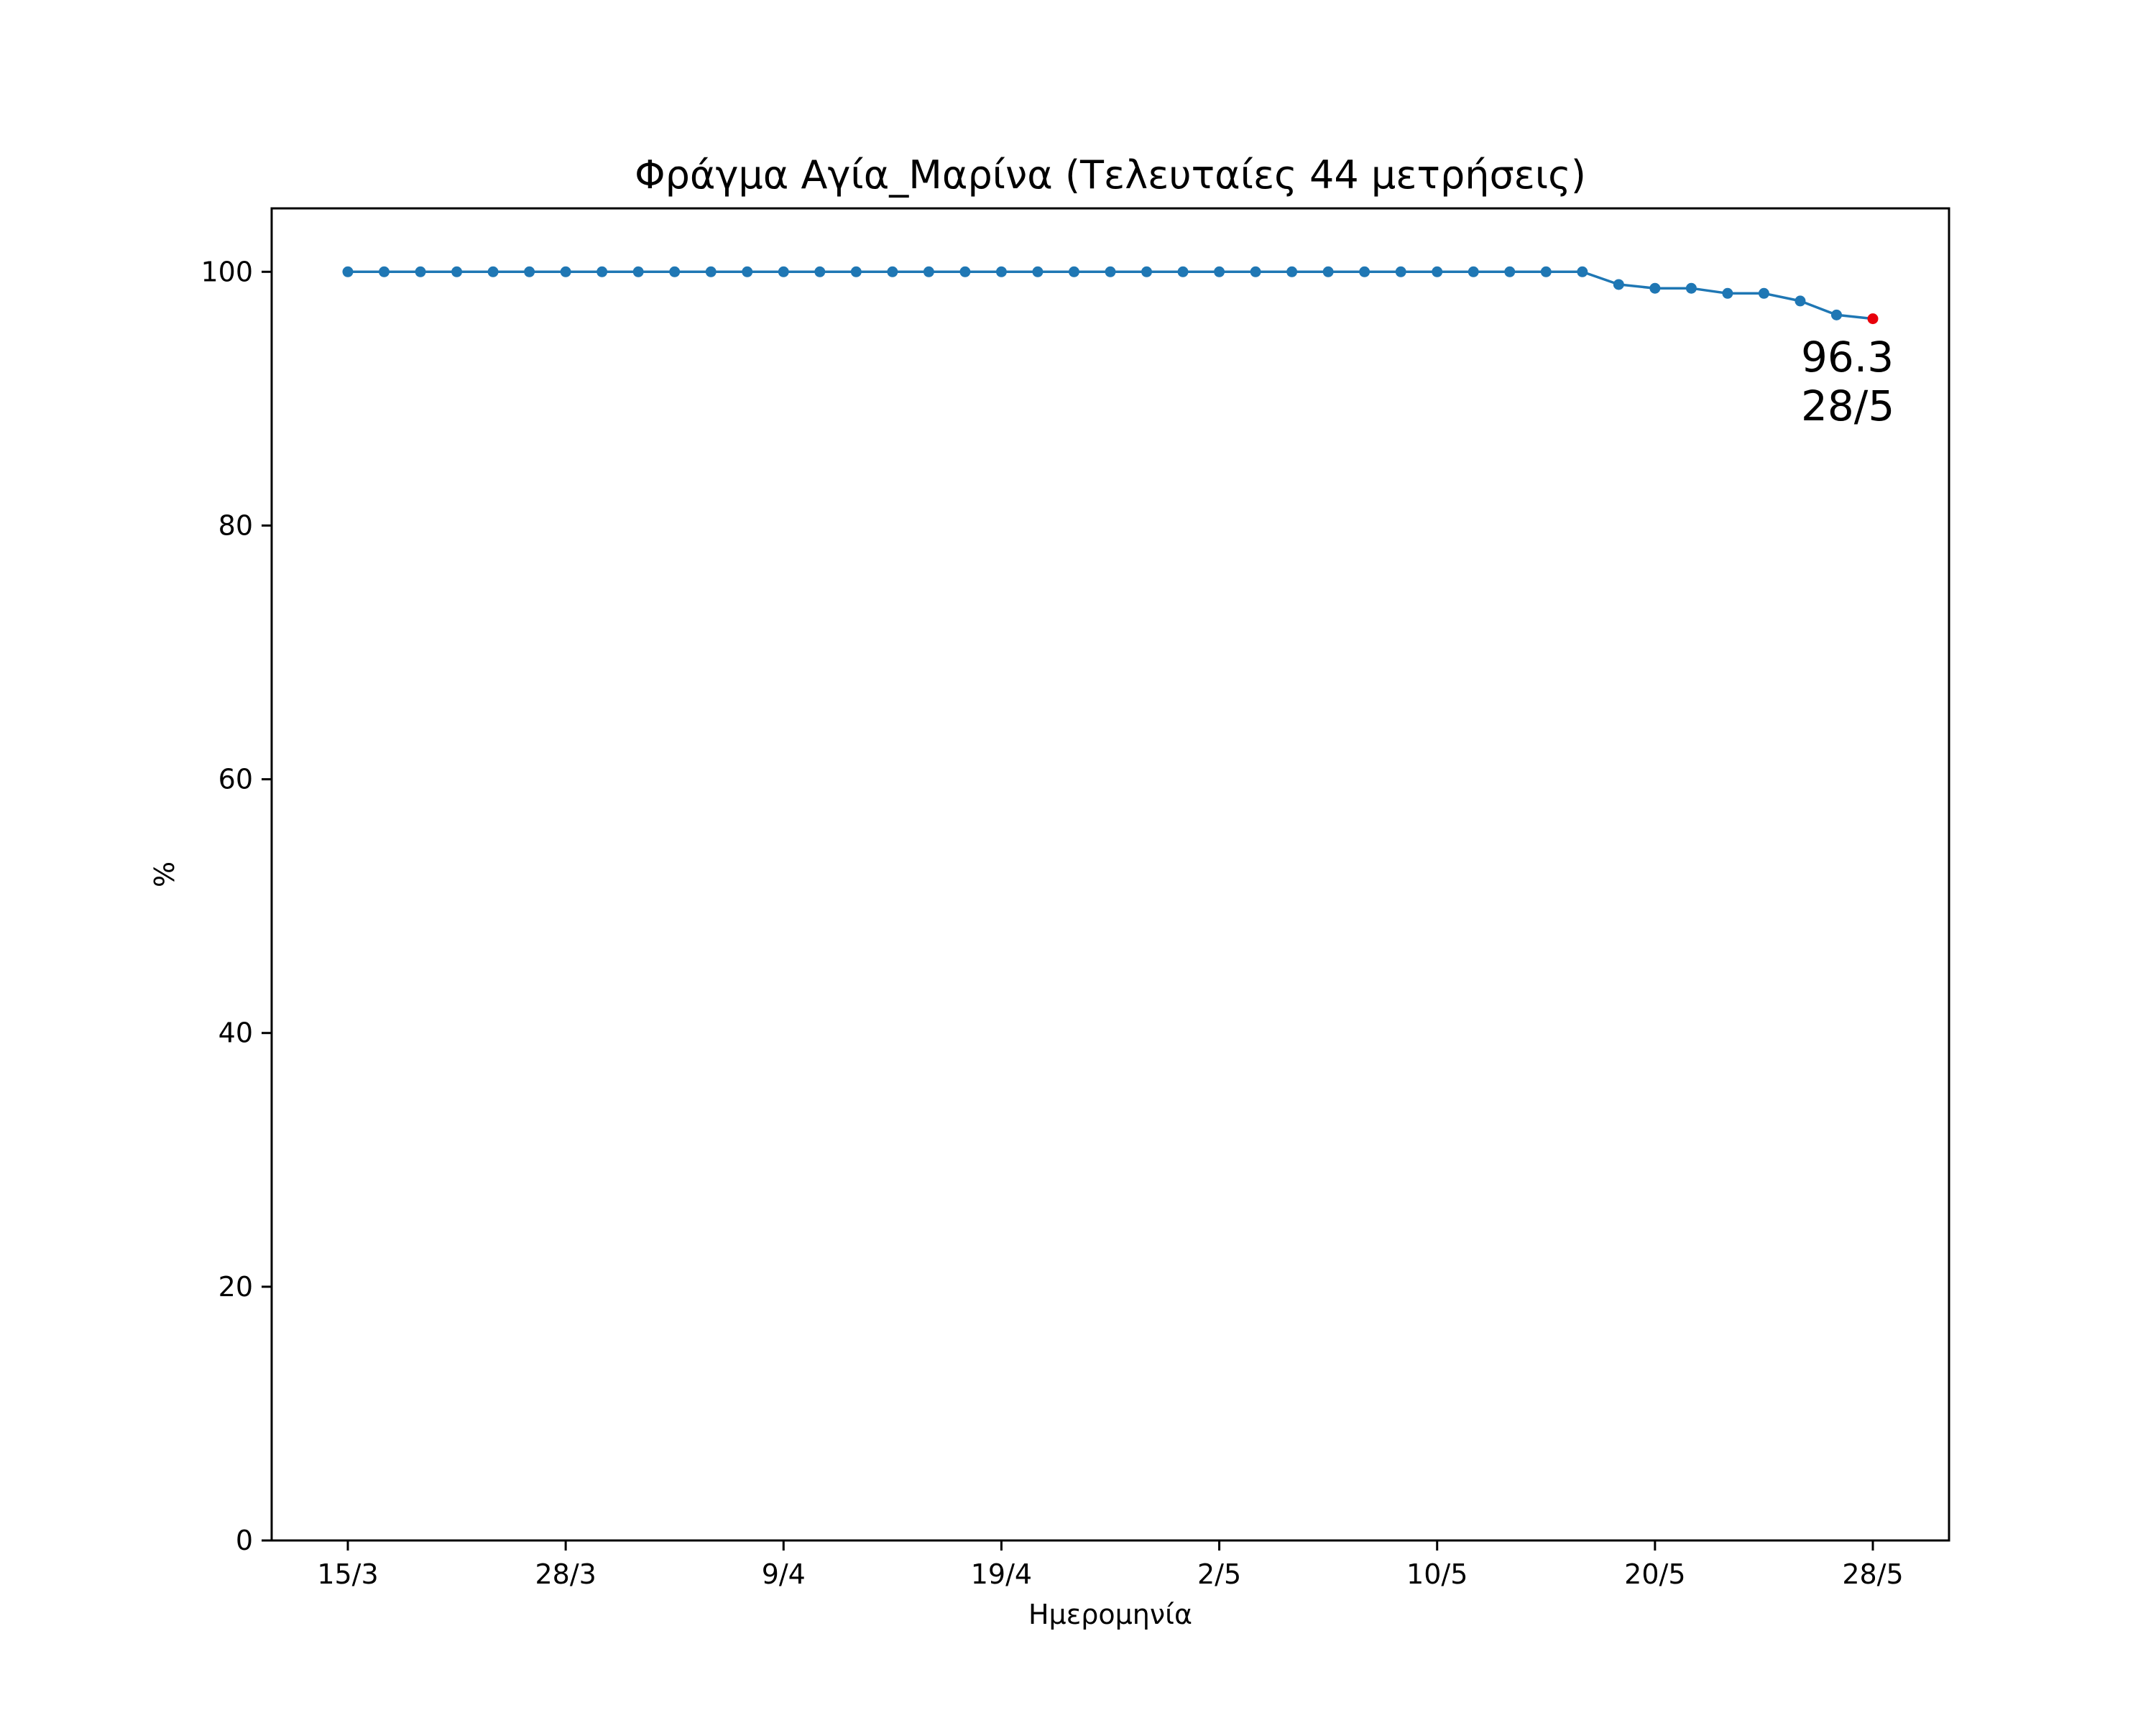 This screenshot has width=2156, height=1728. Describe the element at coordinates (235, 780) in the screenshot. I see `y-tick-label: 60` at that location.